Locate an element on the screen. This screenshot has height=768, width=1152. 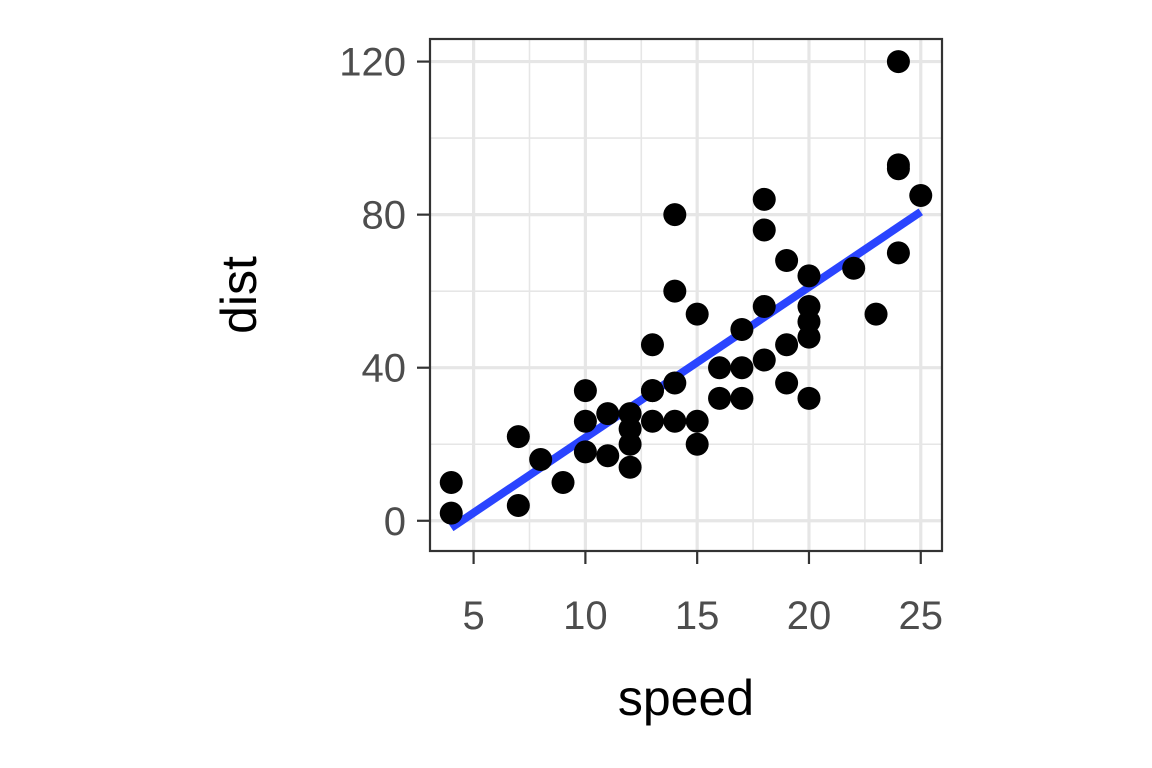
y-tick-label: 80 is located at coordinates (384, 216).